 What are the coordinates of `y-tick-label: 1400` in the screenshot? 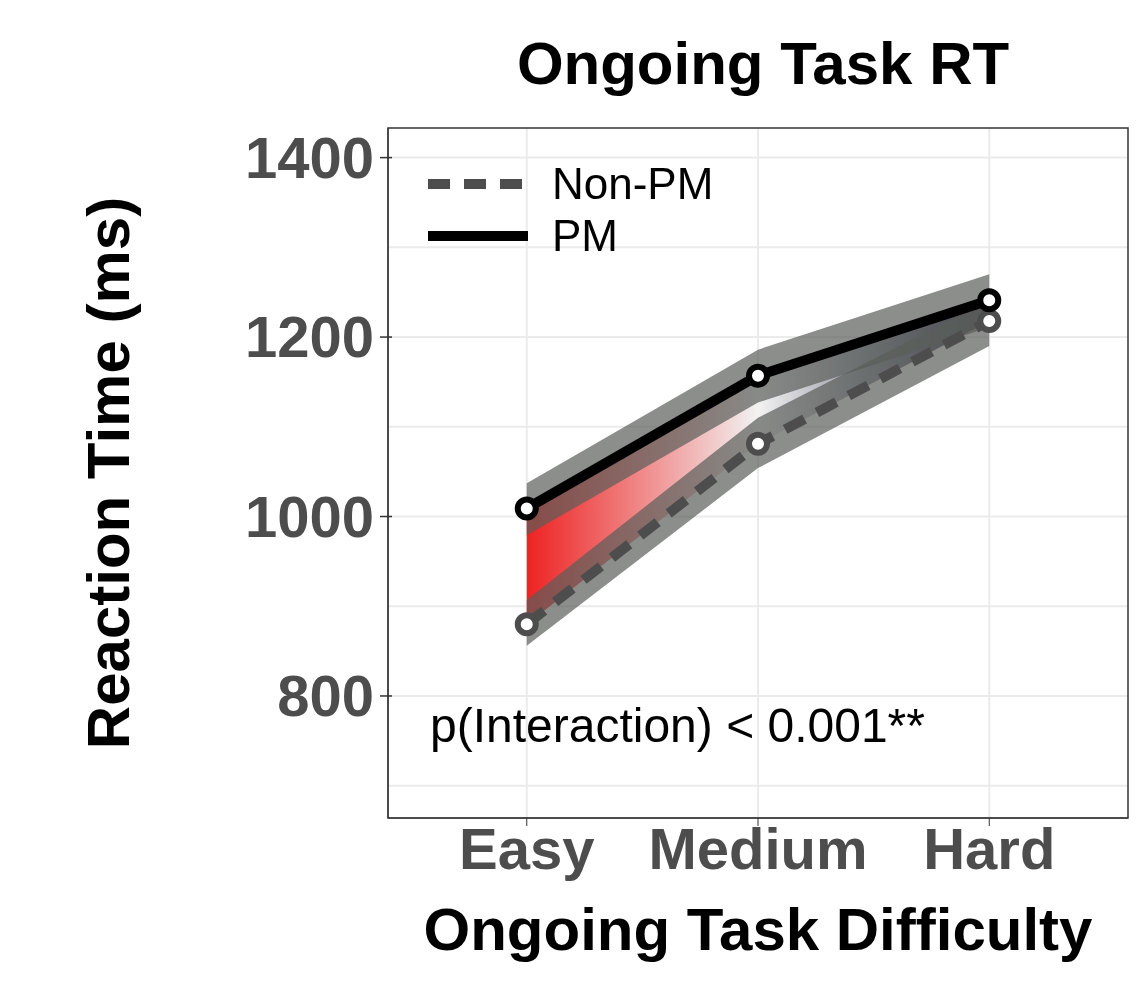 It's located at (309, 157).